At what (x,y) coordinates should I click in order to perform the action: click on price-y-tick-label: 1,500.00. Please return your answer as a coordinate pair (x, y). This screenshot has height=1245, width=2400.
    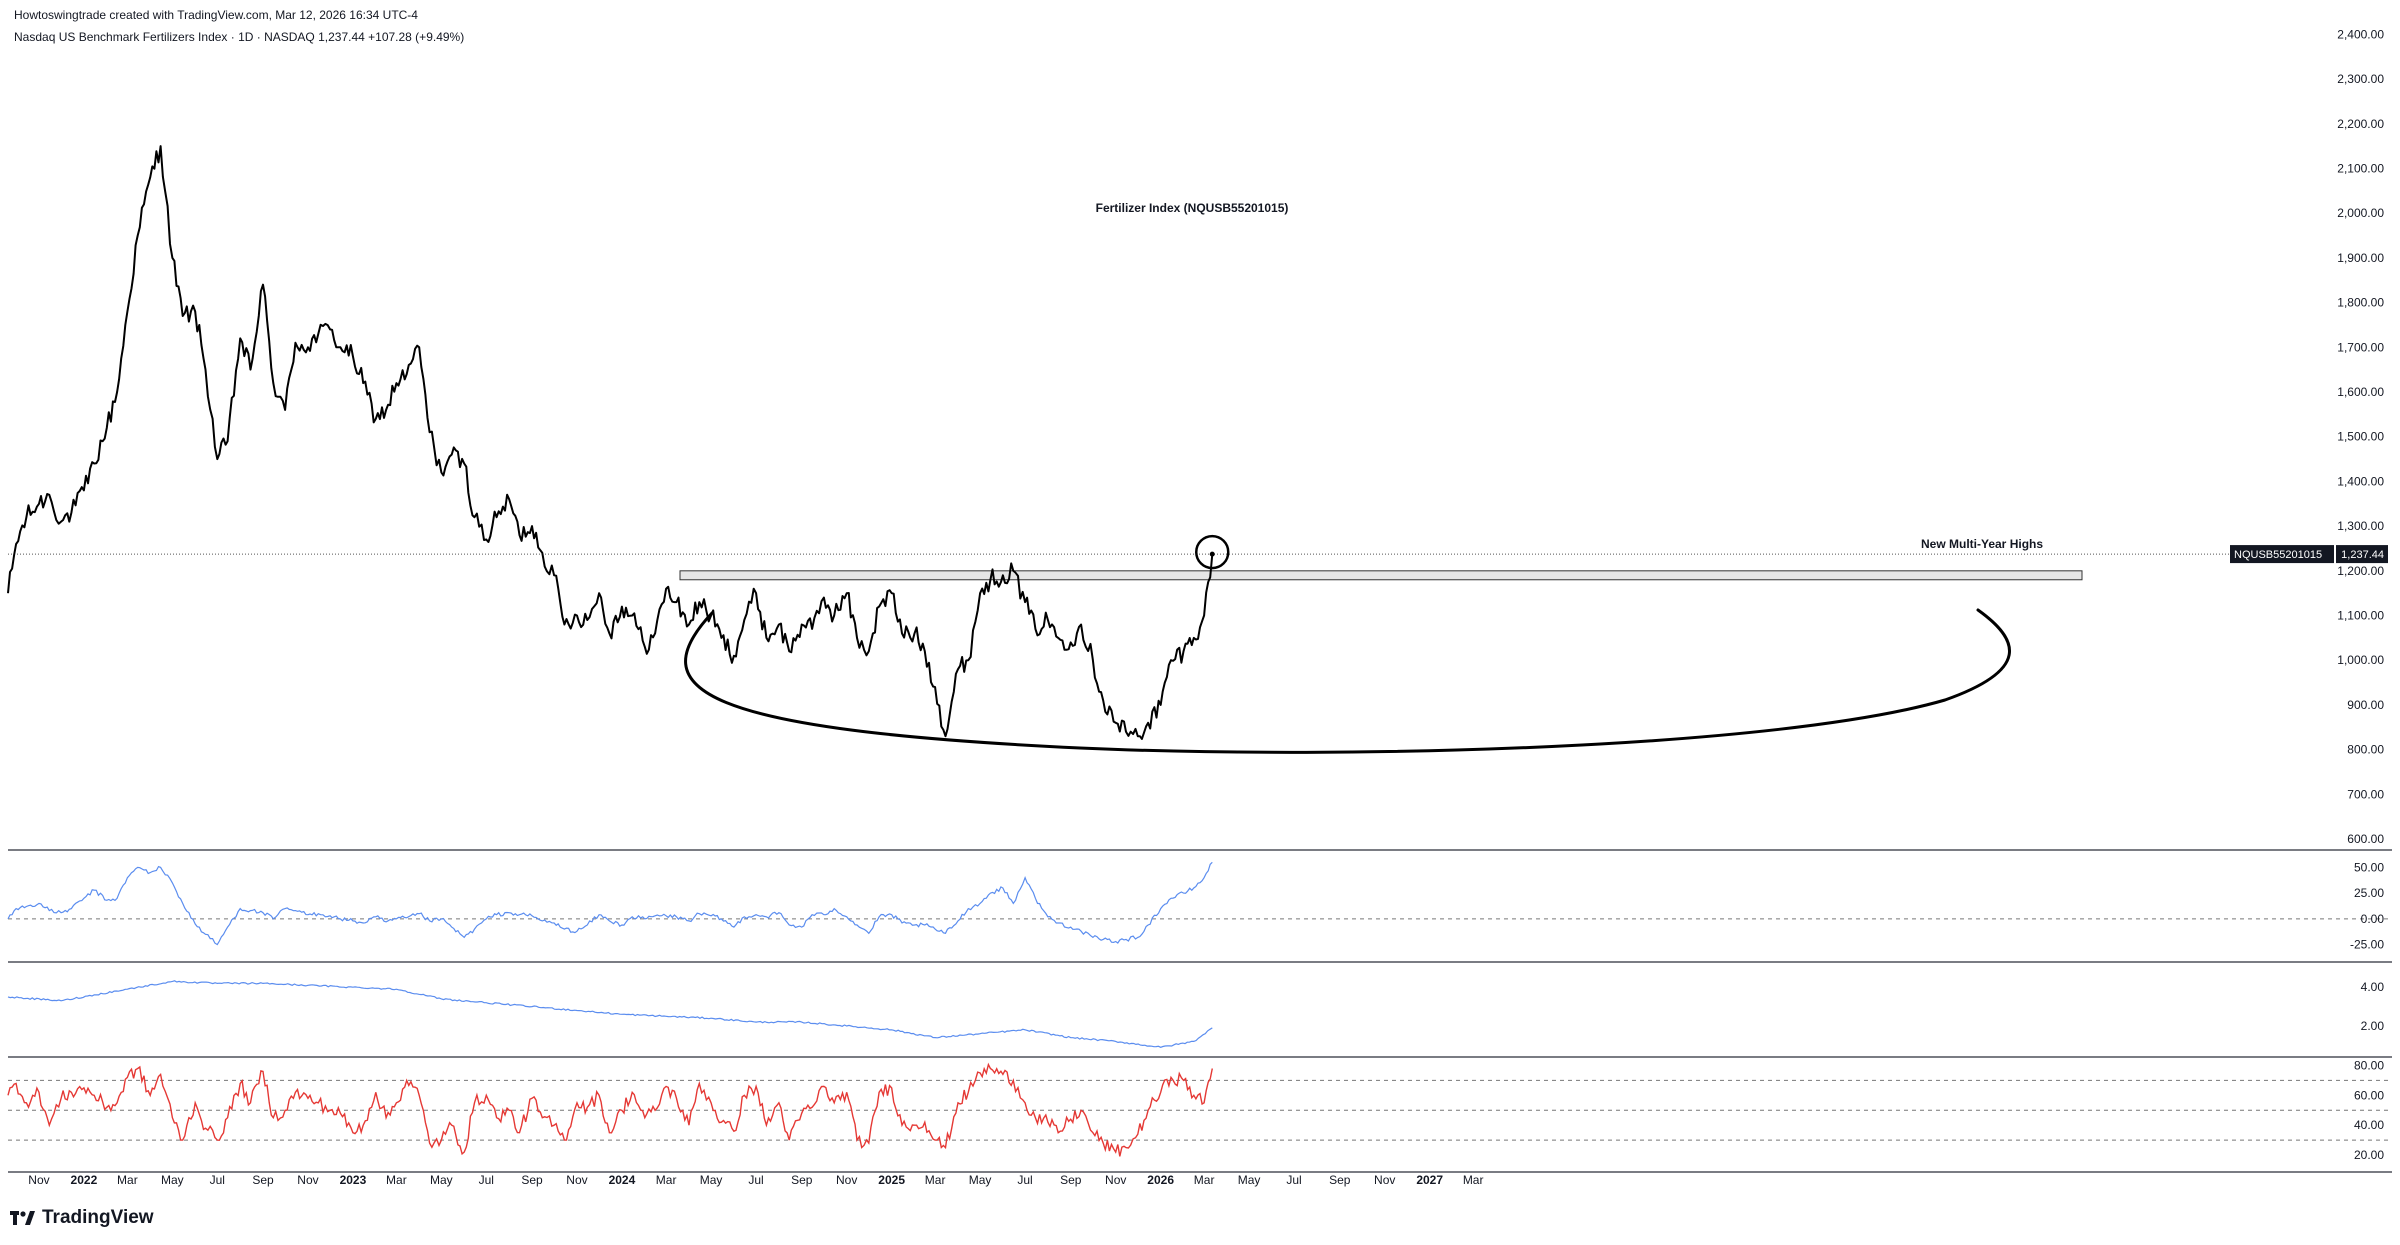
    Looking at the image, I should click on (2360, 437).